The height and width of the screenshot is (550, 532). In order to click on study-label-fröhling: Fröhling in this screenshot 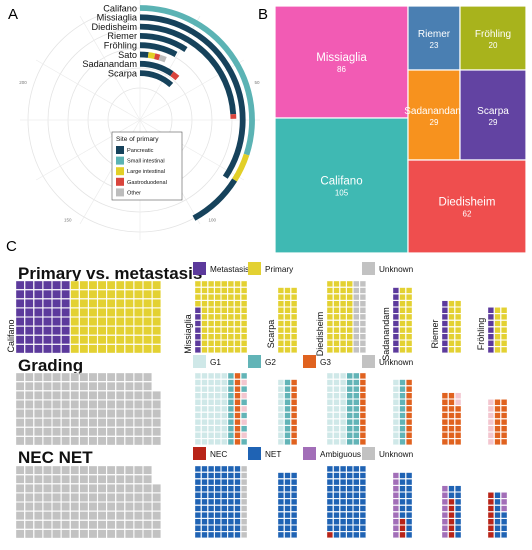, I will do `click(481, 334)`.